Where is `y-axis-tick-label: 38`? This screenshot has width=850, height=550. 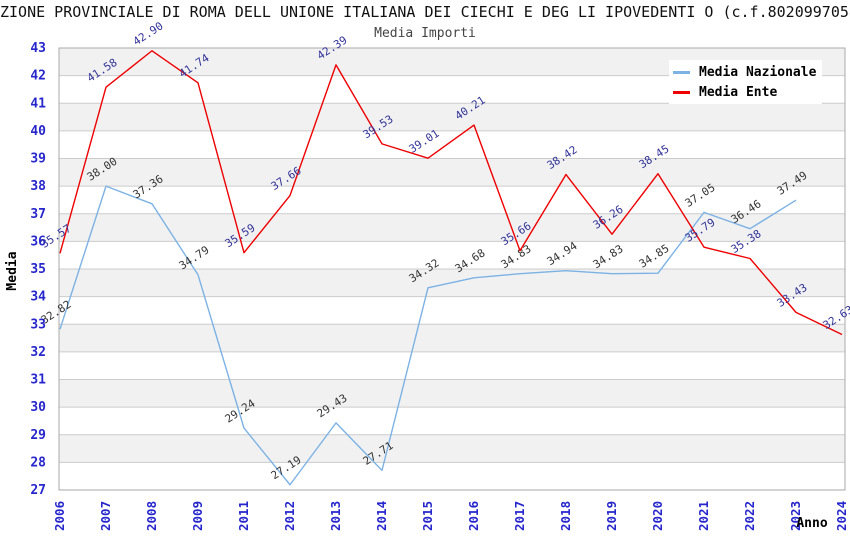 y-axis-tick-label: 38 is located at coordinates (38, 186).